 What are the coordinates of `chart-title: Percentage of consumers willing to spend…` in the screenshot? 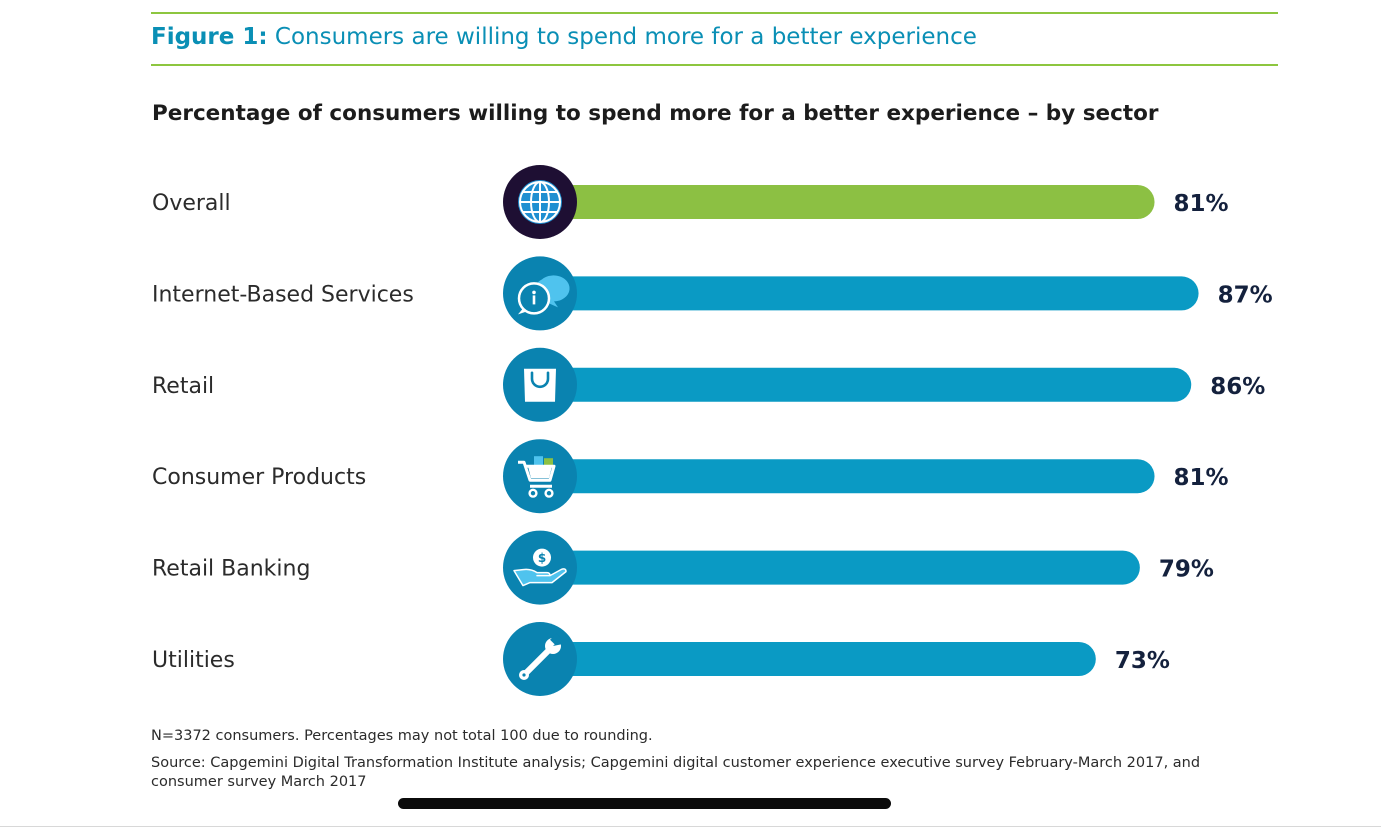 It's located at (655, 113).